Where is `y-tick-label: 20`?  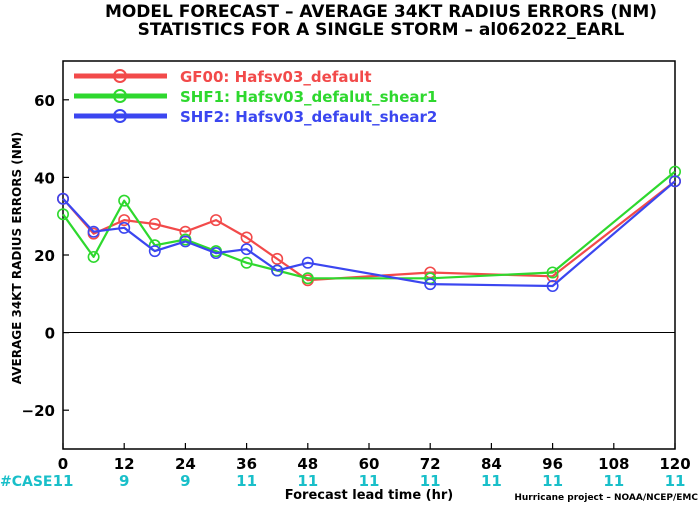 y-tick-label: 20 is located at coordinates (44, 256).